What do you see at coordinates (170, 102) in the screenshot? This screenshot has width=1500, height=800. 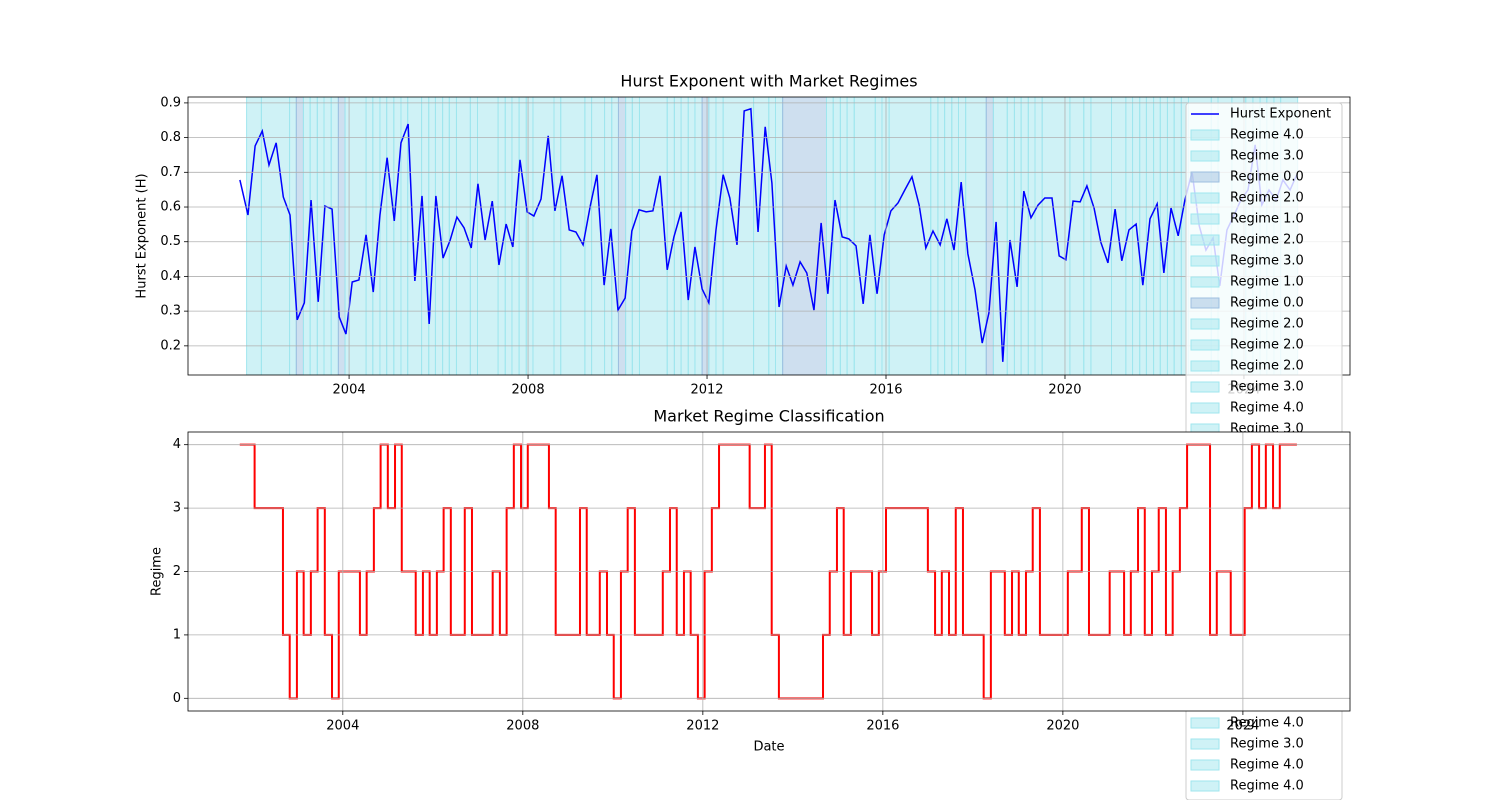 I see `y-tick-label: 0.9` at bounding box center [170, 102].